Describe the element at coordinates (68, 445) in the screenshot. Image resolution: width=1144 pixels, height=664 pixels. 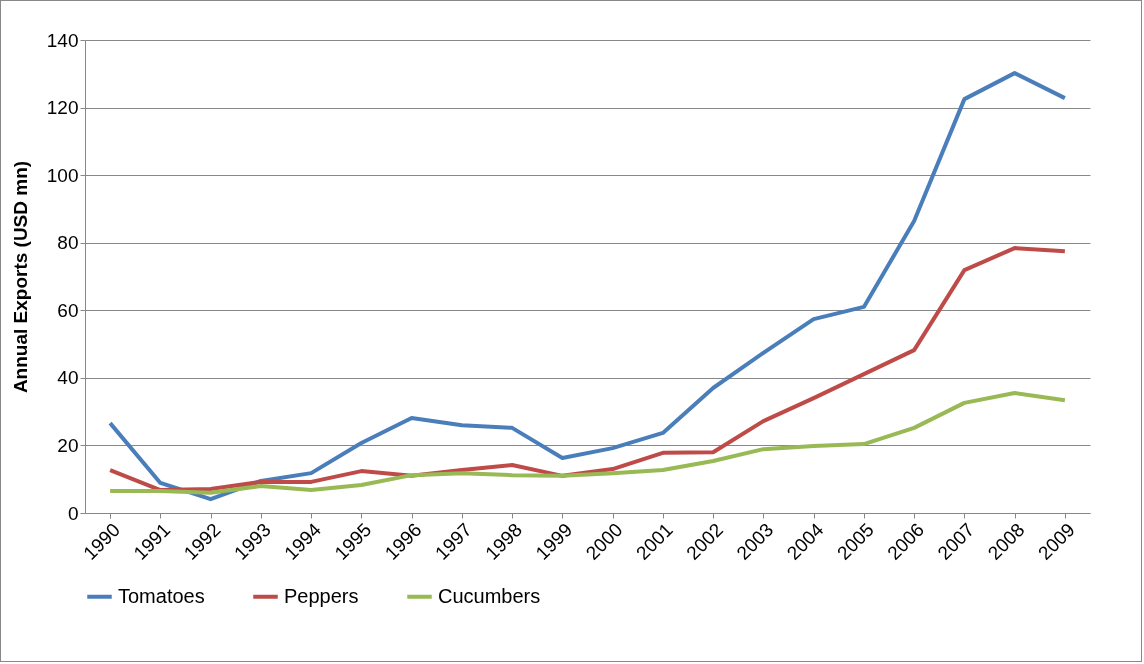
I see `y-tick-label: 20` at that location.